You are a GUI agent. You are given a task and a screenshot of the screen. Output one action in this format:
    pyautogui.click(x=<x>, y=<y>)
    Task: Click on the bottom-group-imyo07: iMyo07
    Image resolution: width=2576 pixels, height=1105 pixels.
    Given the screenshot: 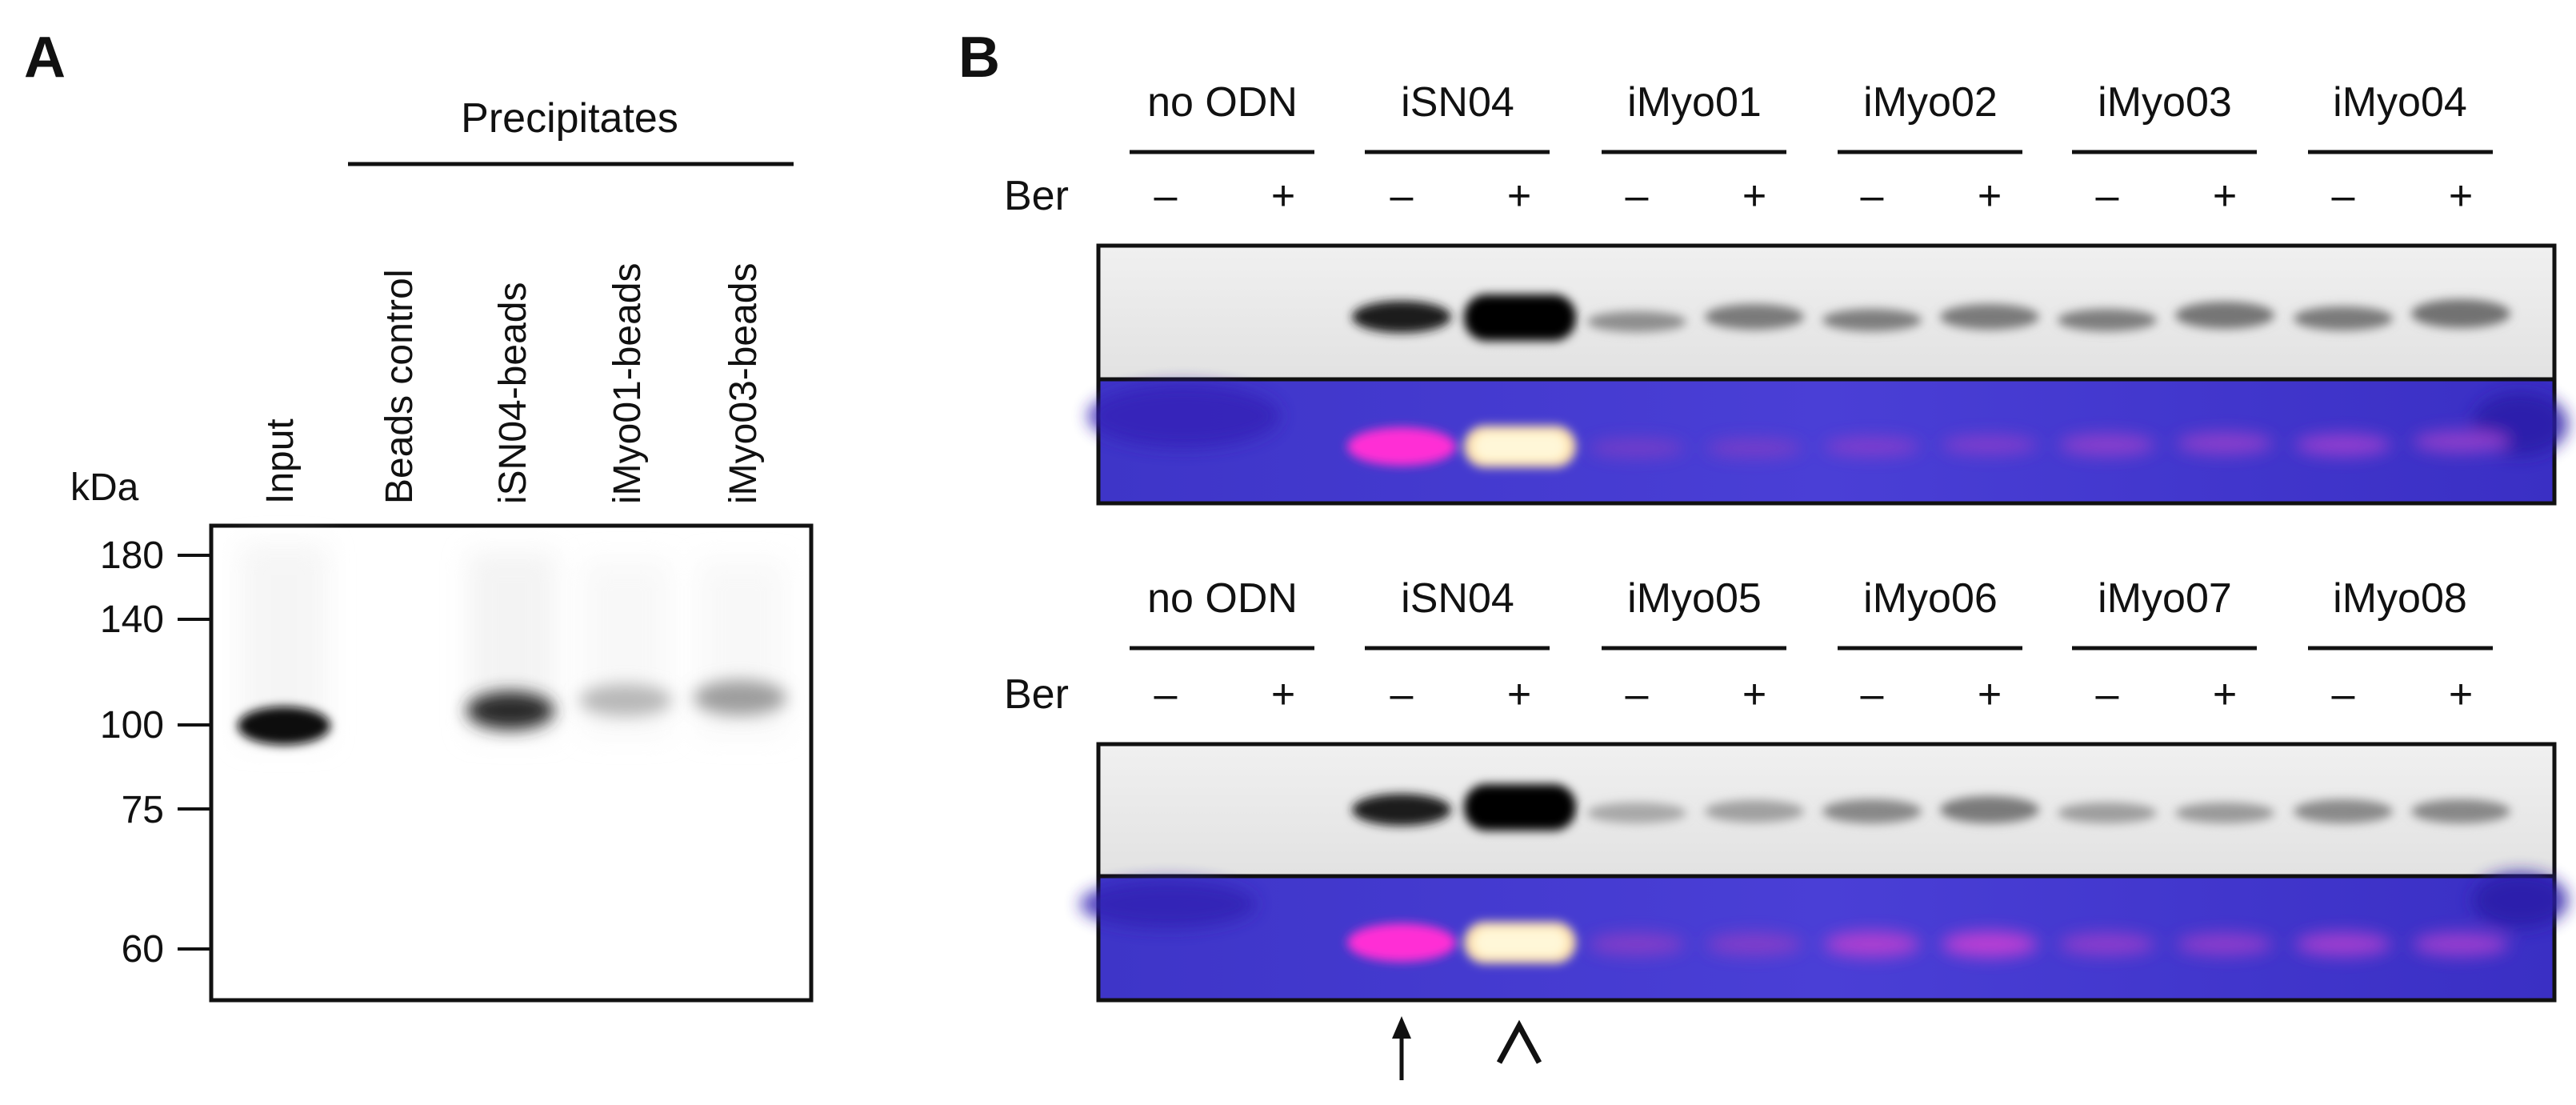 What is the action you would take?
    pyautogui.click(x=2165, y=599)
    